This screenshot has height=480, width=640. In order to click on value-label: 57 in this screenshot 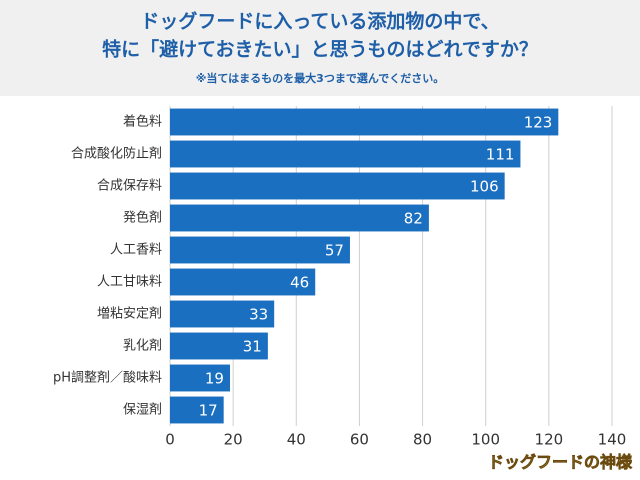, I will do `click(334, 251)`.